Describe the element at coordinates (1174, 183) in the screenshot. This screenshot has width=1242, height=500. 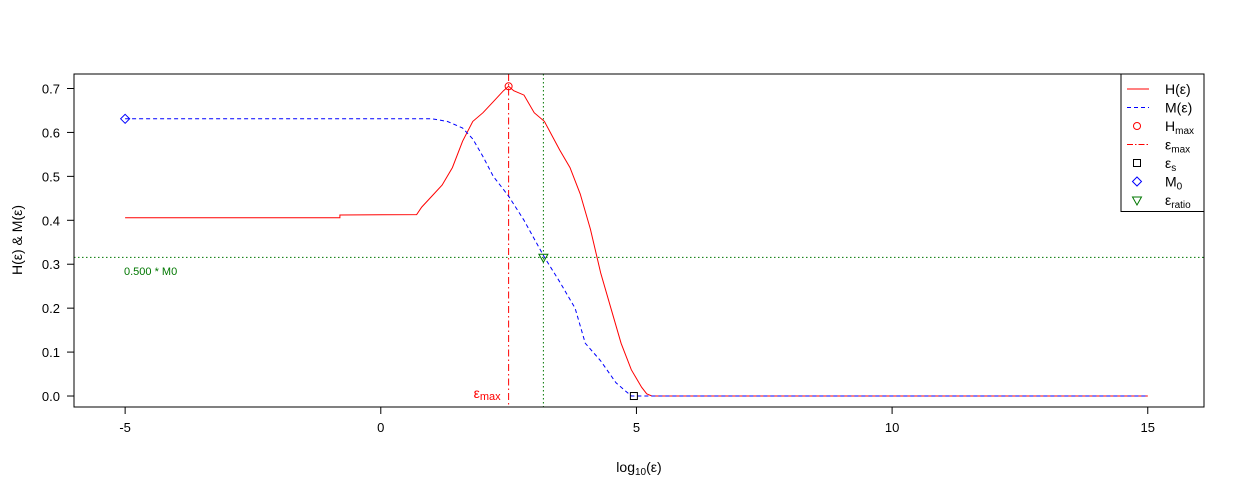
I see `legend-label: M0` at that location.